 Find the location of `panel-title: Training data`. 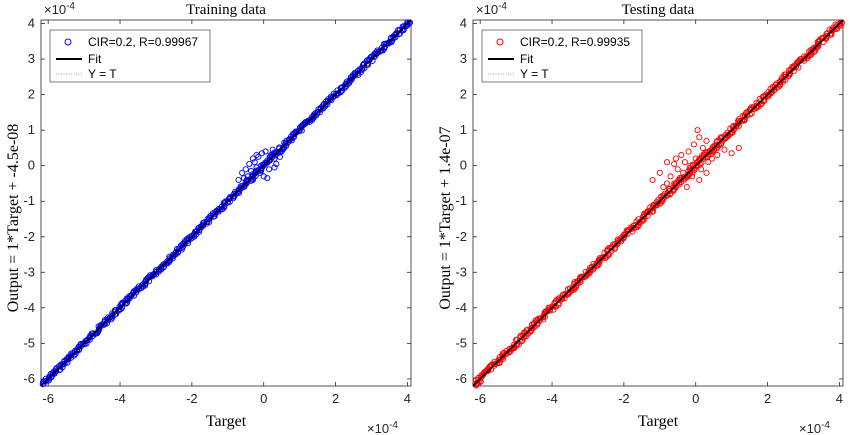

panel-title: Training data is located at coordinates (226, 10).